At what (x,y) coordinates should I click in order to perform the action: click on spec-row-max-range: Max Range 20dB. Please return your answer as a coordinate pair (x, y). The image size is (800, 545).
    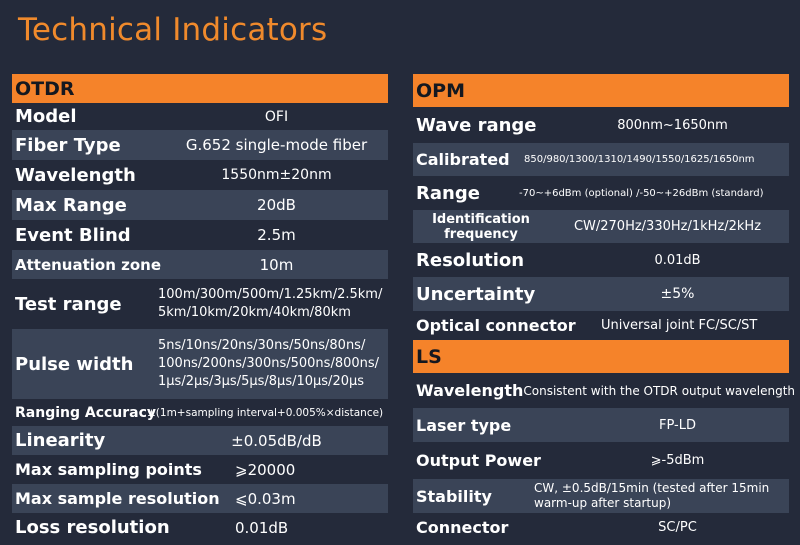
    Looking at the image, I should click on (200, 205).